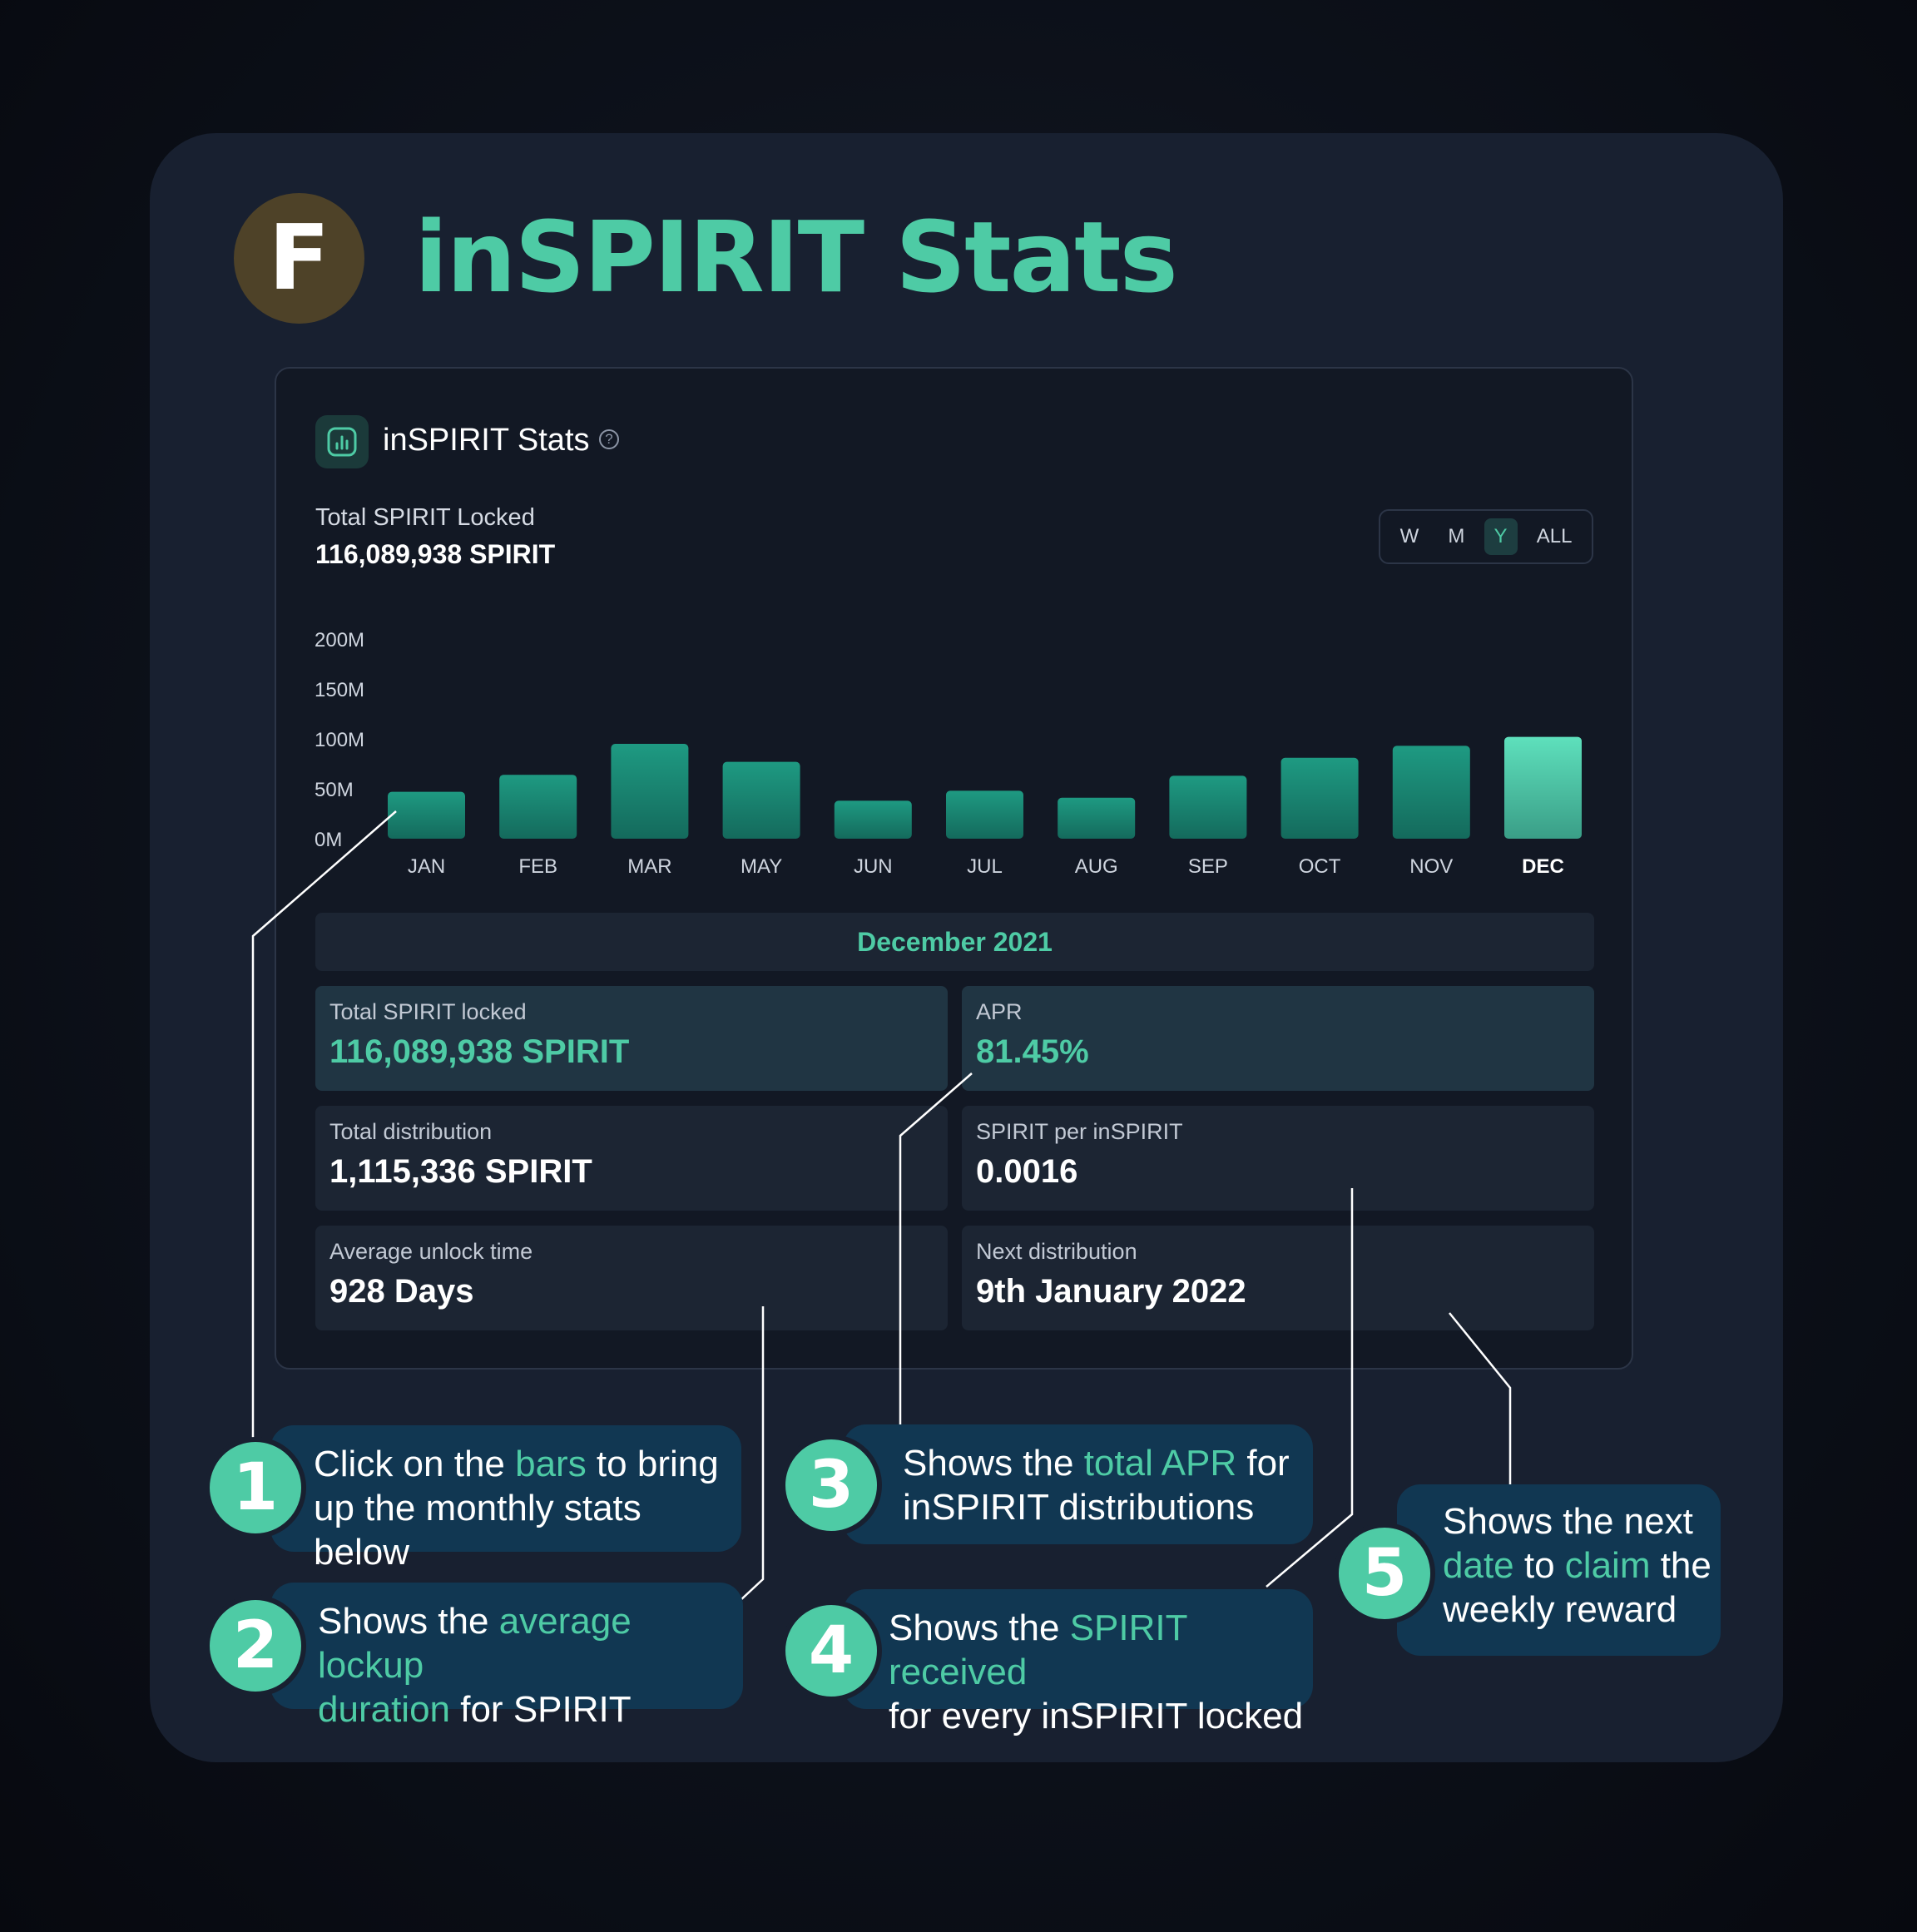 Image resolution: width=1917 pixels, height=1932 pixels. Describe the element at coordinates (1032, 1051) in the screenshot. I see `stat-value: 81.45%` at that location.